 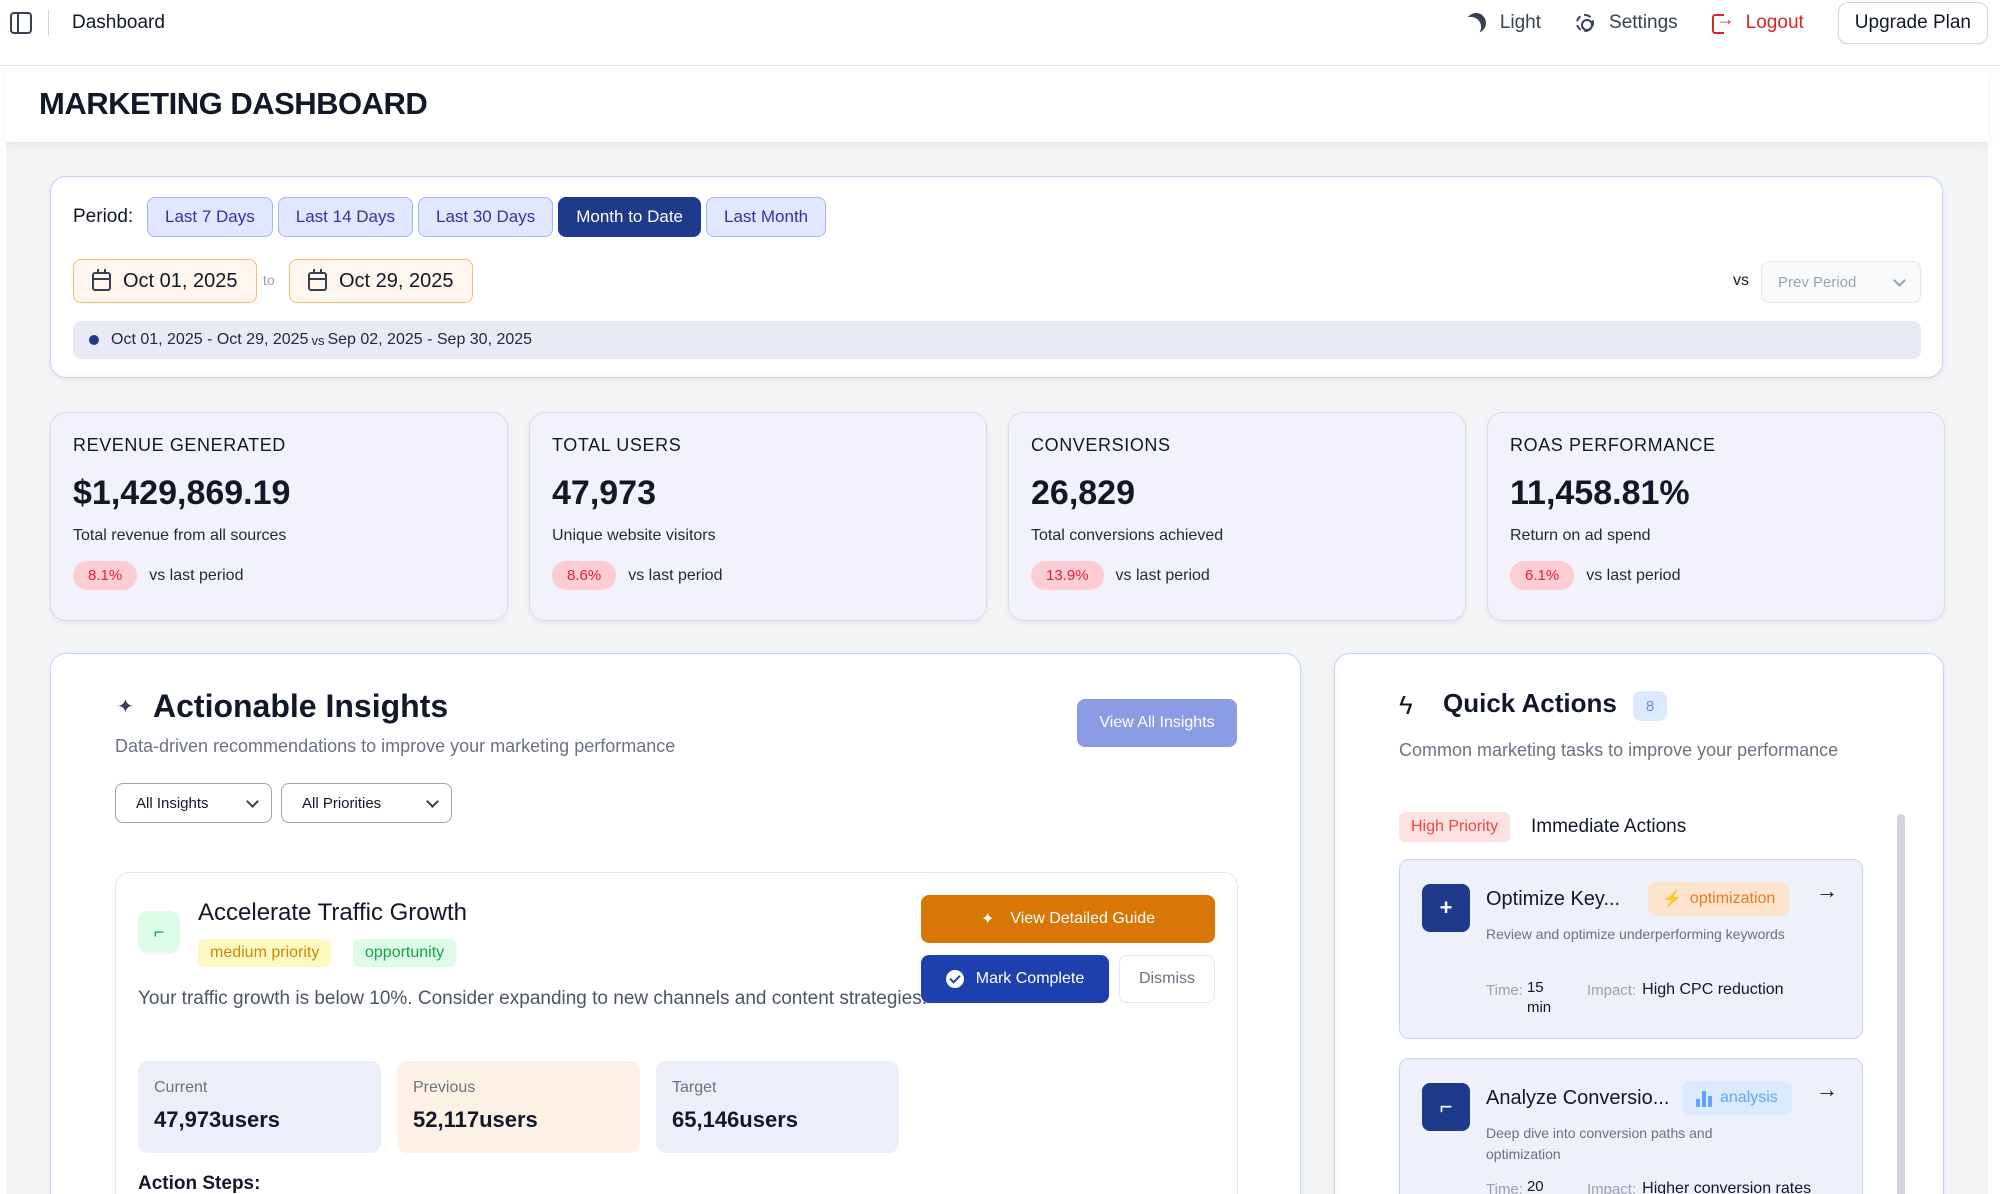 What do you see at coordinates (1504, 990) in the screenshot?
I see `time-label: Time:` at bounding box center [1504, 990].